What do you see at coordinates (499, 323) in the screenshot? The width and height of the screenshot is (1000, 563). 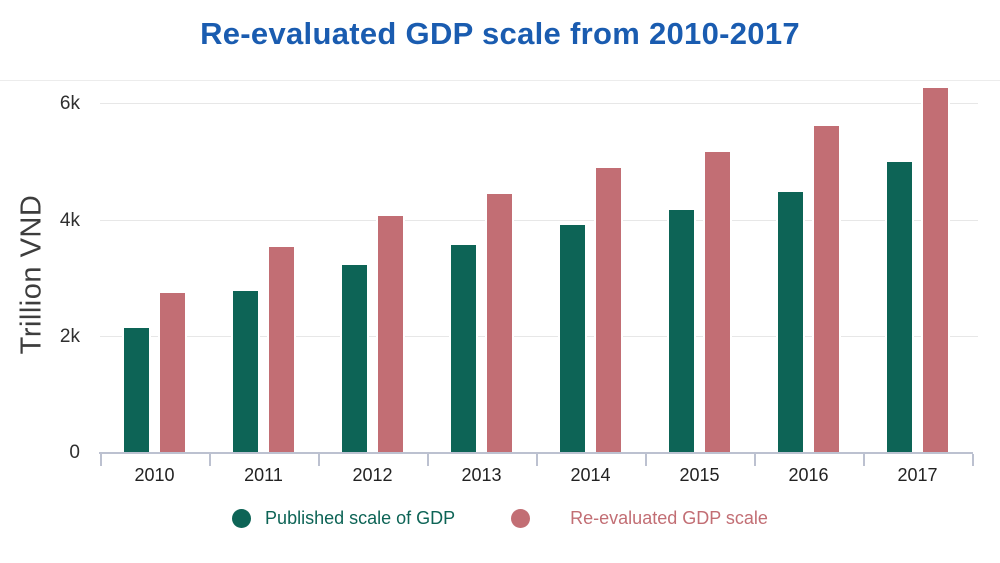 I see `bar-2013-re-evaluated` at bounding box center [499, 323].